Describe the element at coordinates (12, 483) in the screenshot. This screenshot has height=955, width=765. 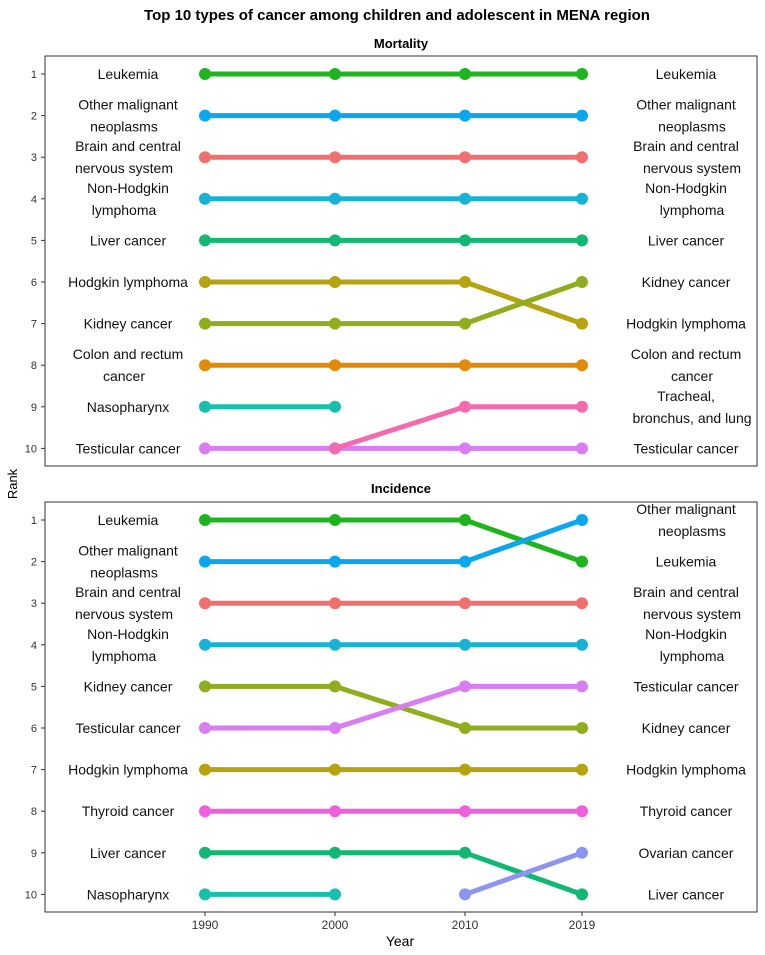
I see `y-axis-label: Rank` at that location.